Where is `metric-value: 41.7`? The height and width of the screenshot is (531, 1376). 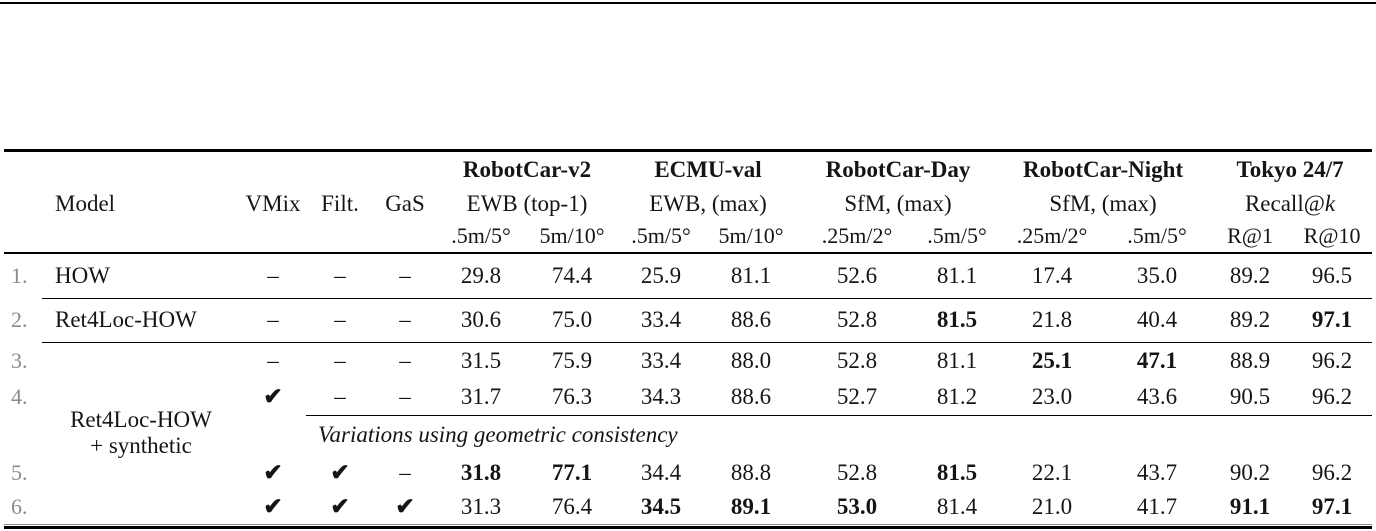 metric-value: 41.7 is located at coordinates (1157, 506).